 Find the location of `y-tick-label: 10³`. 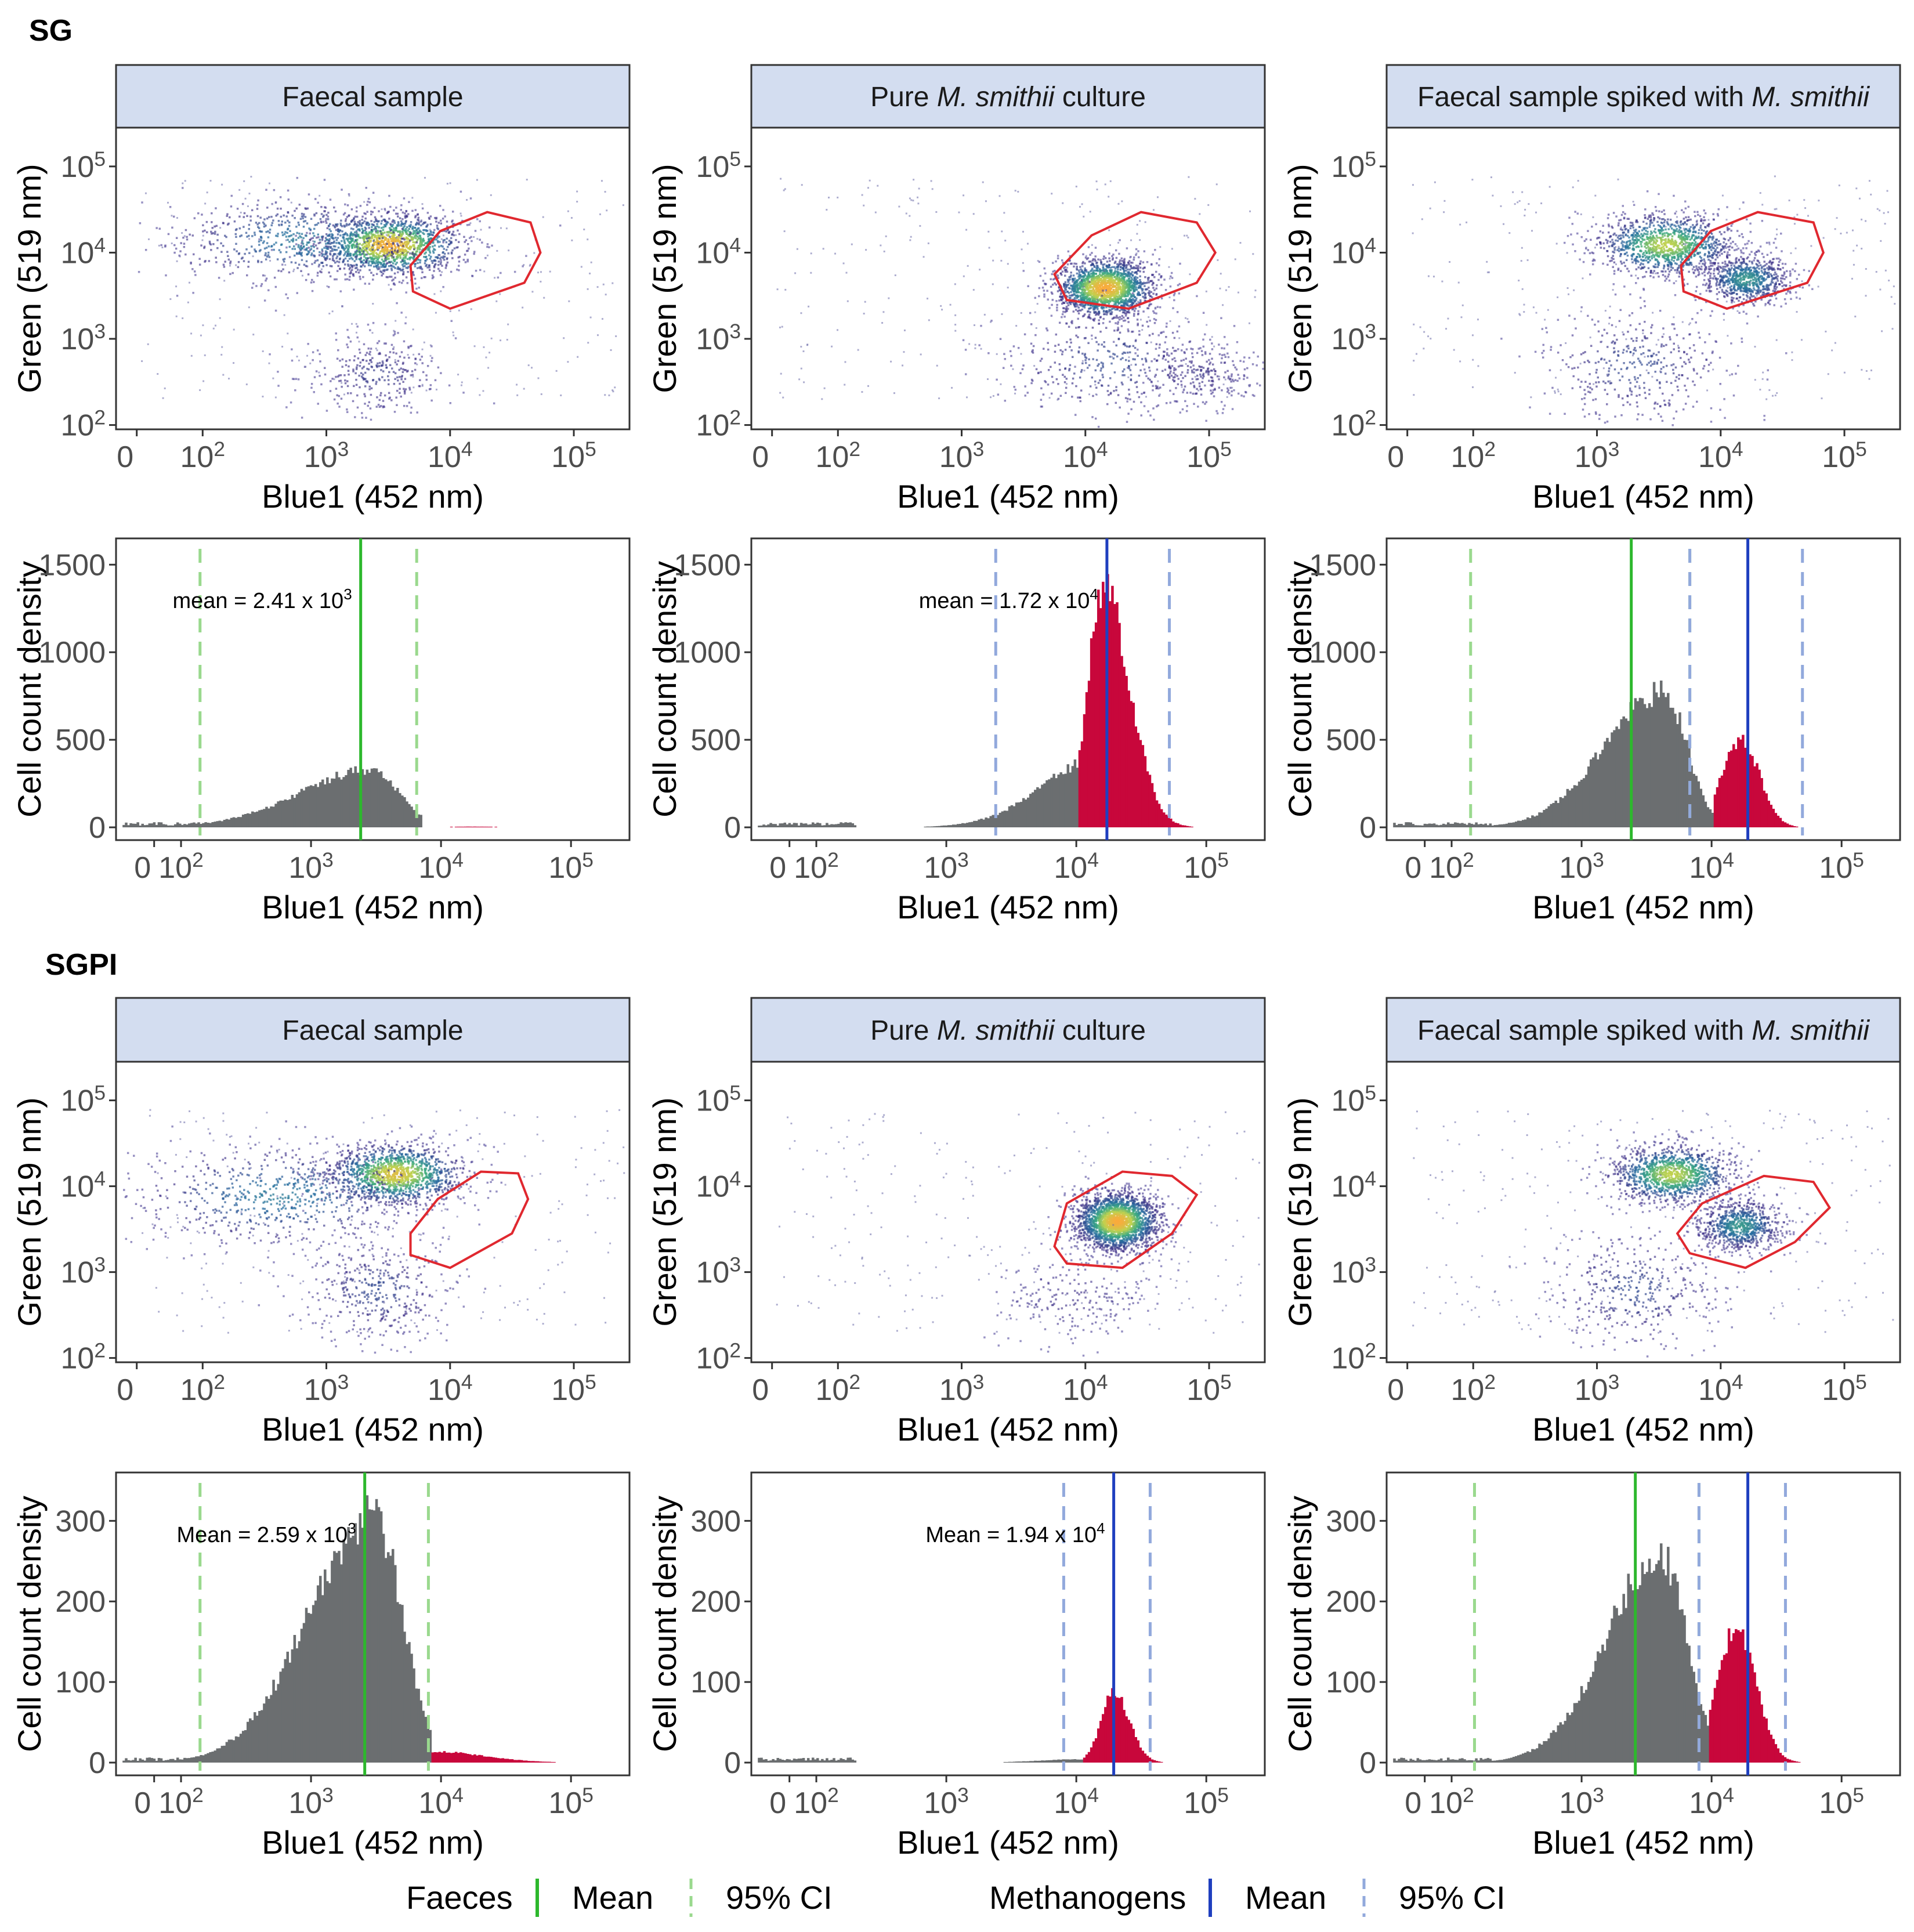

y-tick-label: 10³ is located at coordinates (83, 338).